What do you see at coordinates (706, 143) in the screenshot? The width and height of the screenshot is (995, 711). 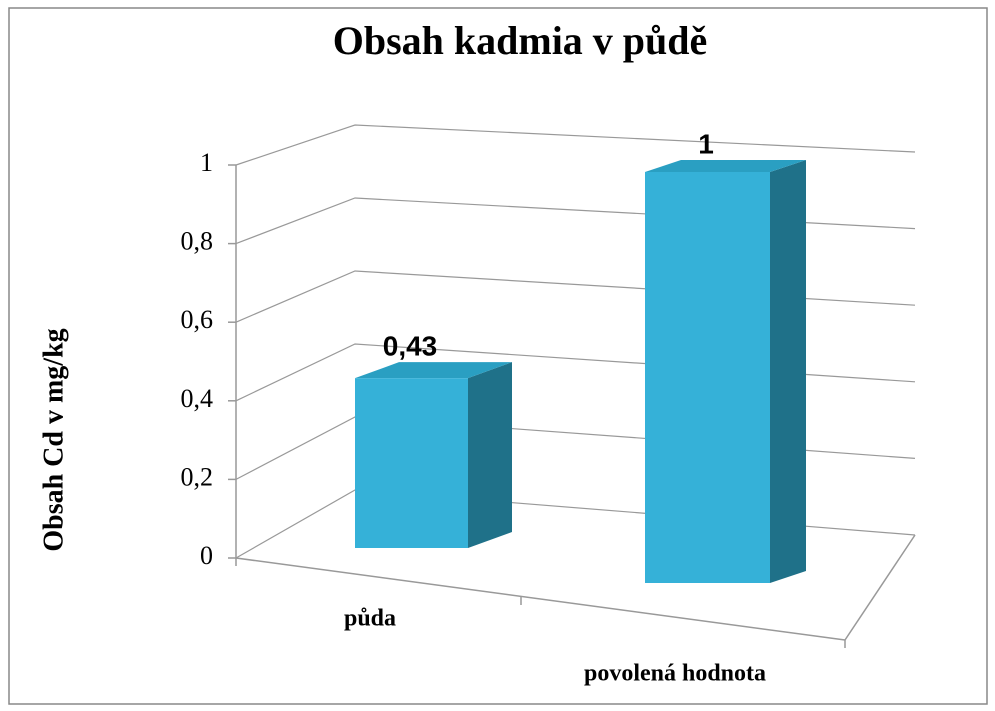 I see `value-label: 1` at bounding box center [706, 143].